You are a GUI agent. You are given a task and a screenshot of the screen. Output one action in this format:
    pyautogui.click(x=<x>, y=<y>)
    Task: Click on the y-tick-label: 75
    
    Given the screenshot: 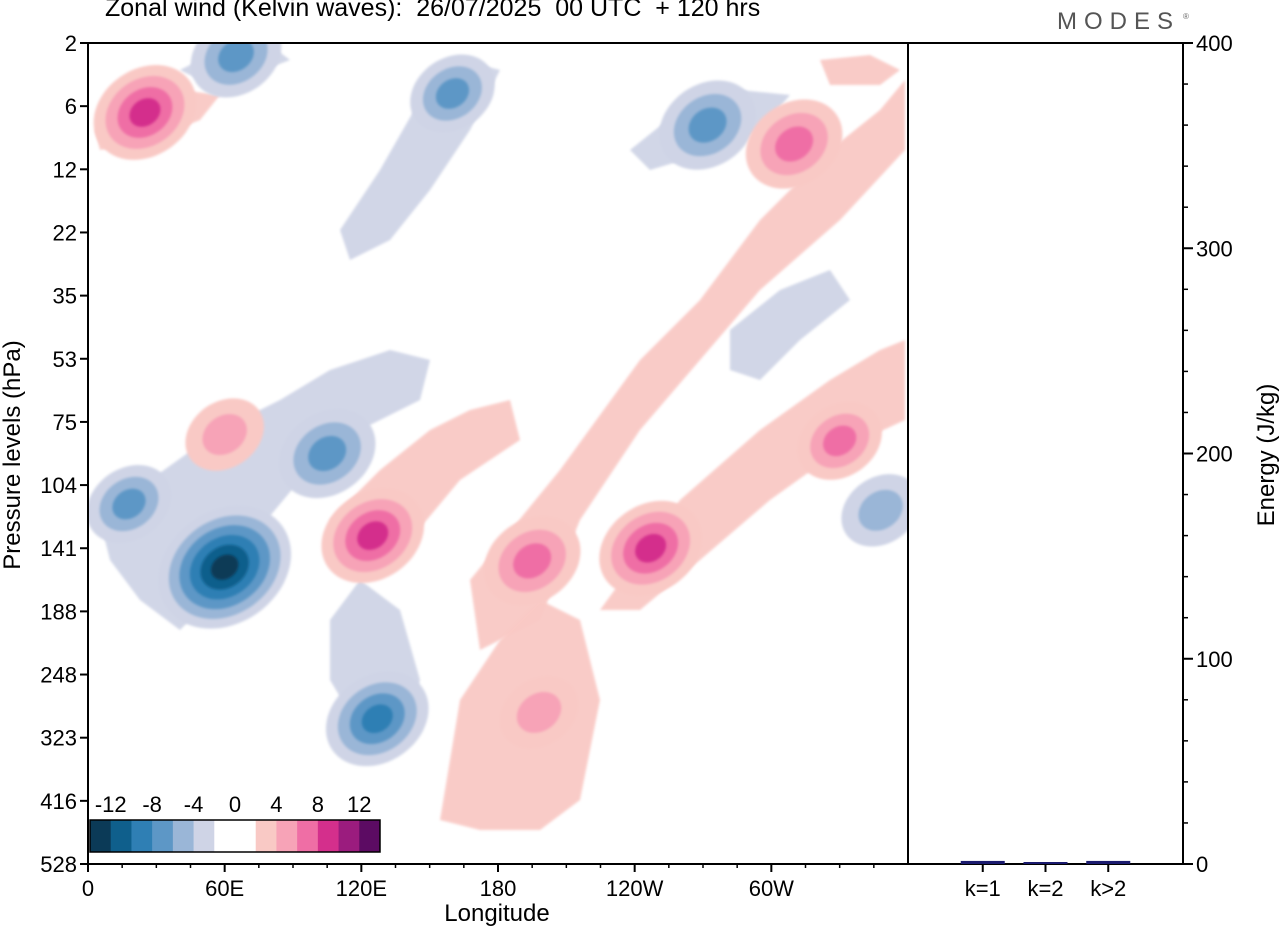 What is the action you would take?
    pyautogui.click(x=65, y=422)
    